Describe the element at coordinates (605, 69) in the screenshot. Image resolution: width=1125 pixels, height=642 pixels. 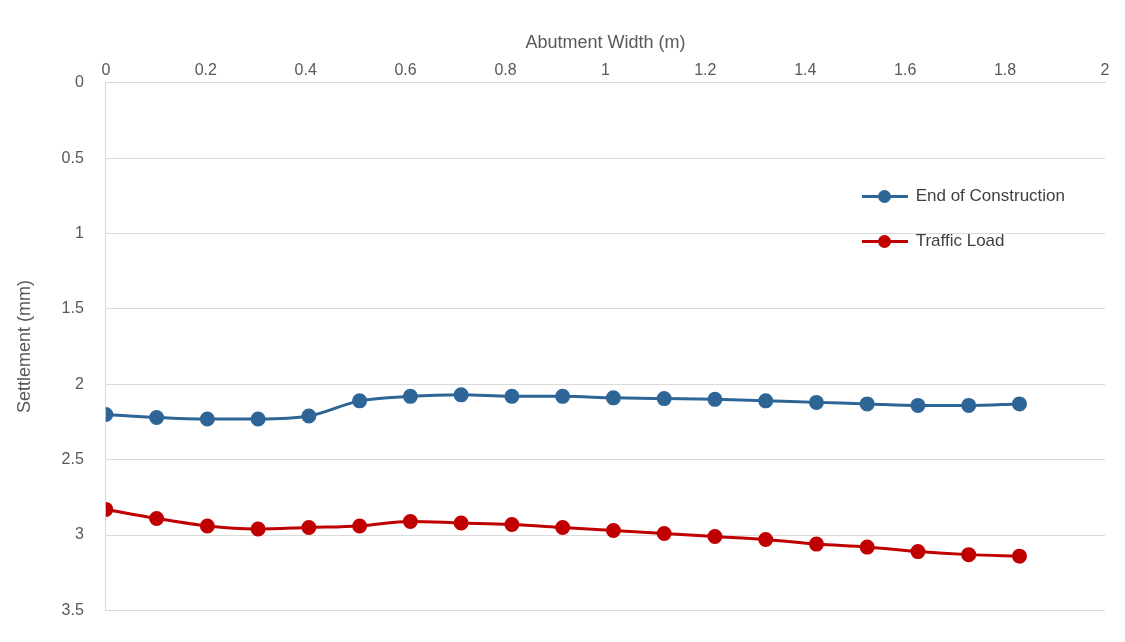
I see `x-tick-label: 1` at that location.